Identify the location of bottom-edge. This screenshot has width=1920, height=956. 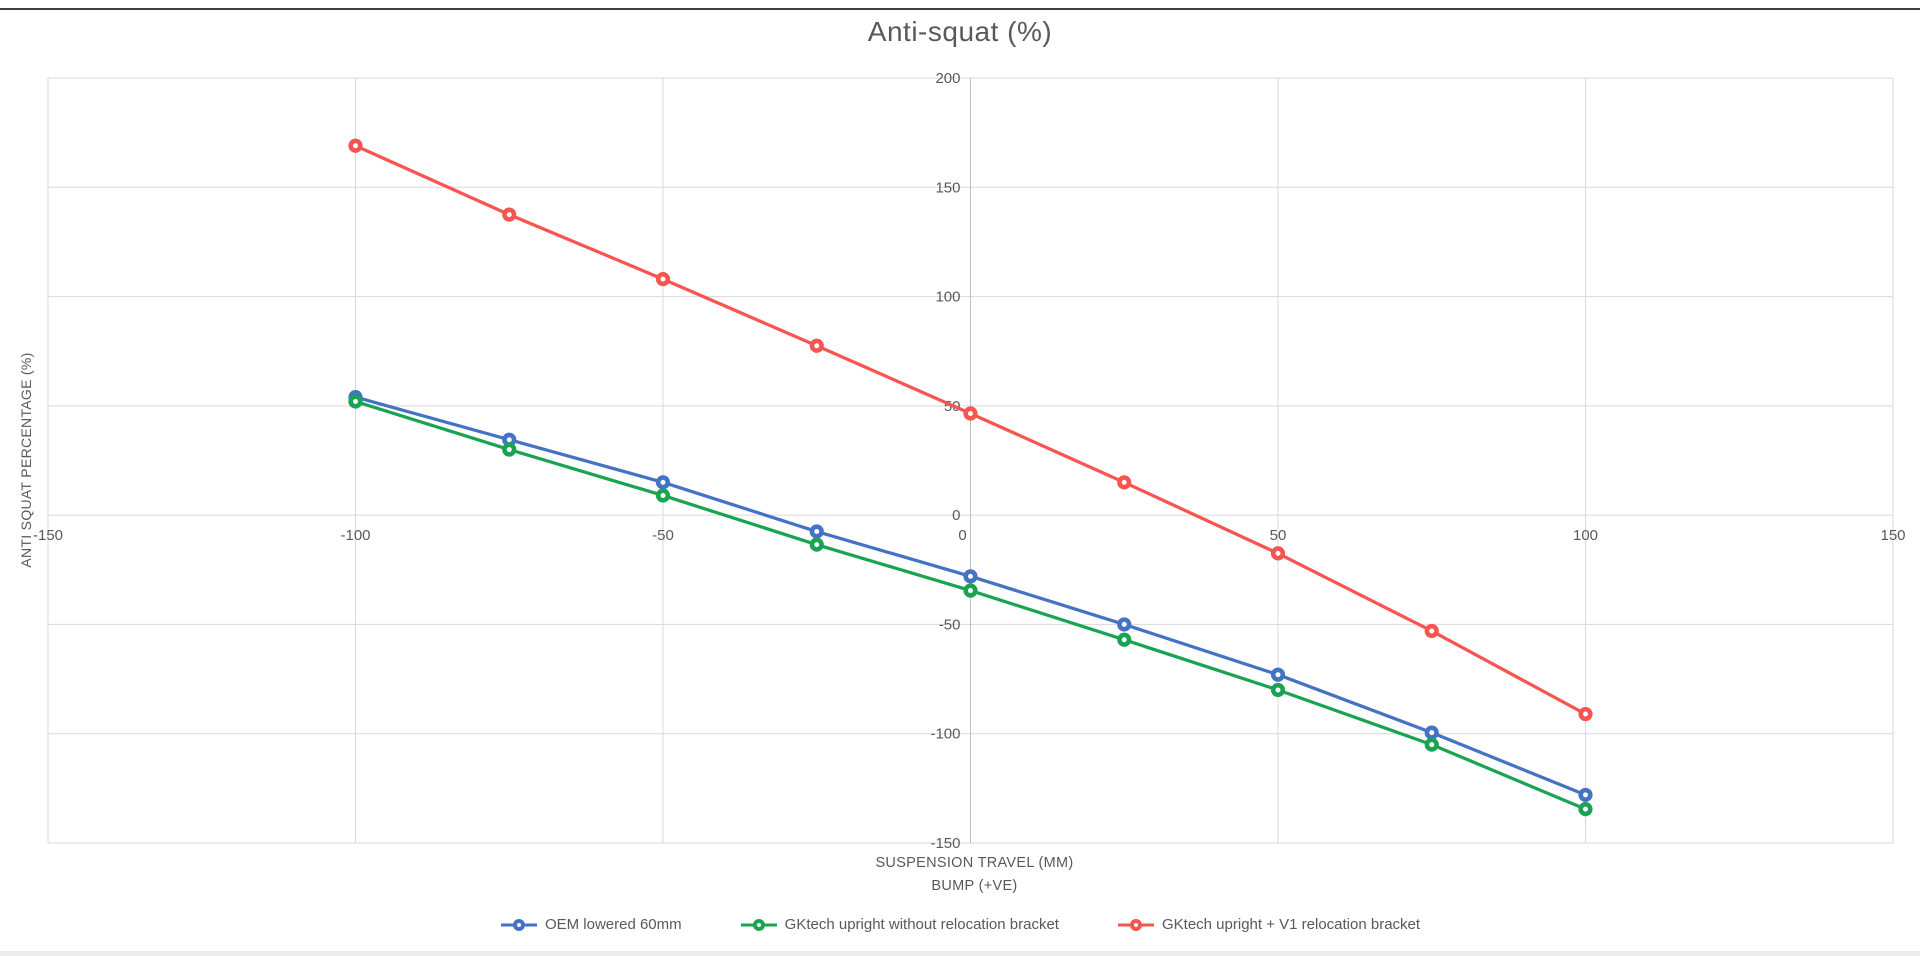
(960, 953).